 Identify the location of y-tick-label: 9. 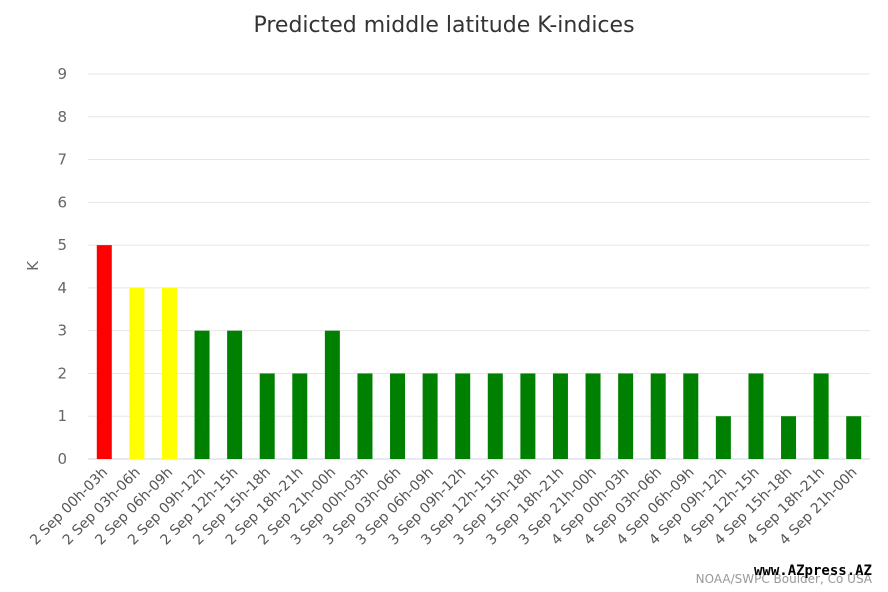
(62, 74).